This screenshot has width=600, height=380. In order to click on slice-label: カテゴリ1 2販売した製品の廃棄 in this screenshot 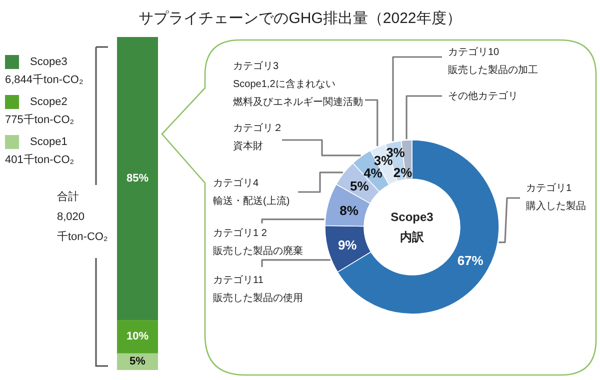, I will do `click(258, 241)`.